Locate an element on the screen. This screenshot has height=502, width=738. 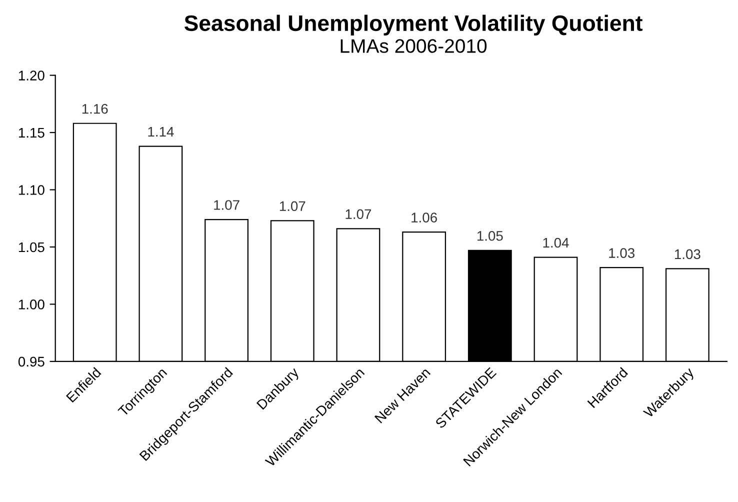
y-tick-label: 1.00 is located at coordinates (31, 305).